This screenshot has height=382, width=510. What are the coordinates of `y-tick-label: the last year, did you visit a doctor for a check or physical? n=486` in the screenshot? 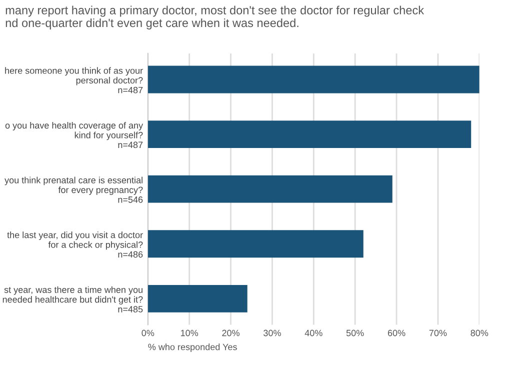 It's located at (75, 245).